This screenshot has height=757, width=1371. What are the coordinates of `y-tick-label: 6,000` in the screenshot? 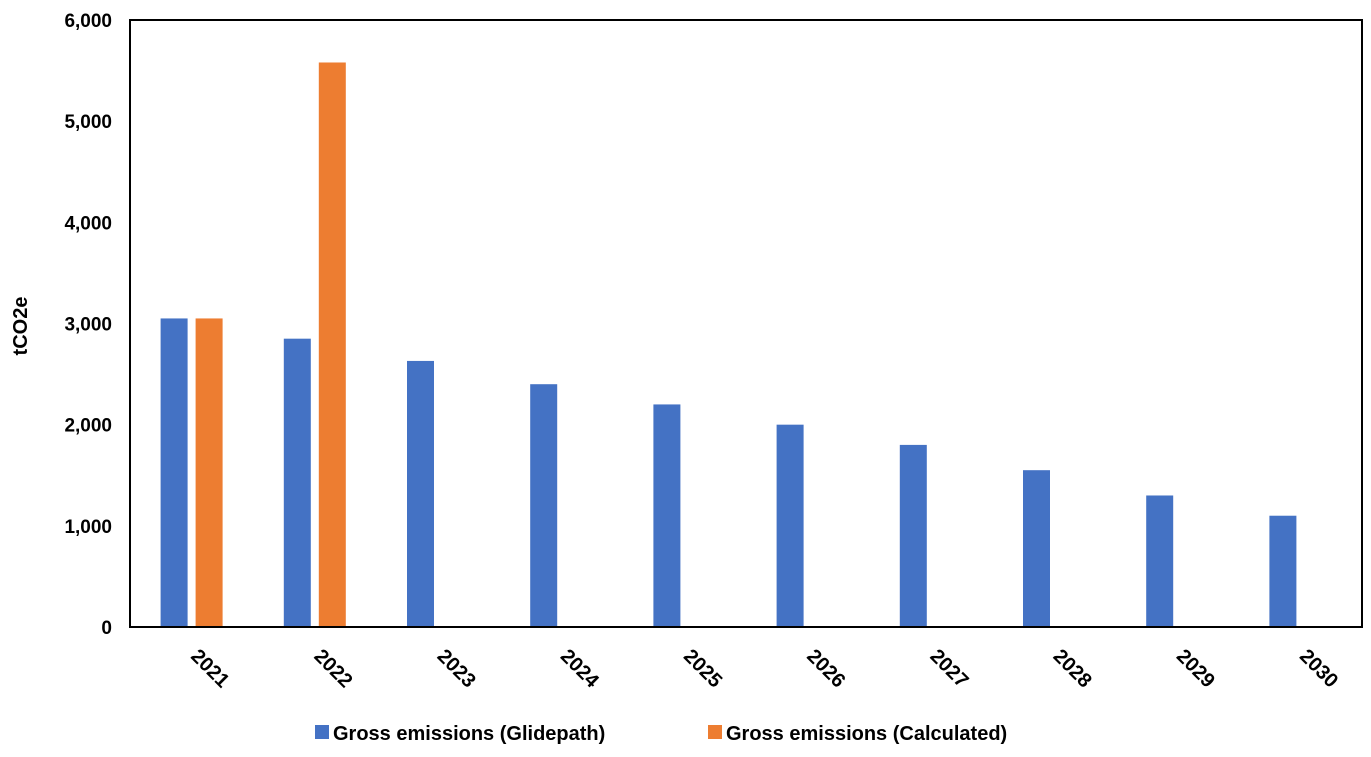 It's located at (88, 21).